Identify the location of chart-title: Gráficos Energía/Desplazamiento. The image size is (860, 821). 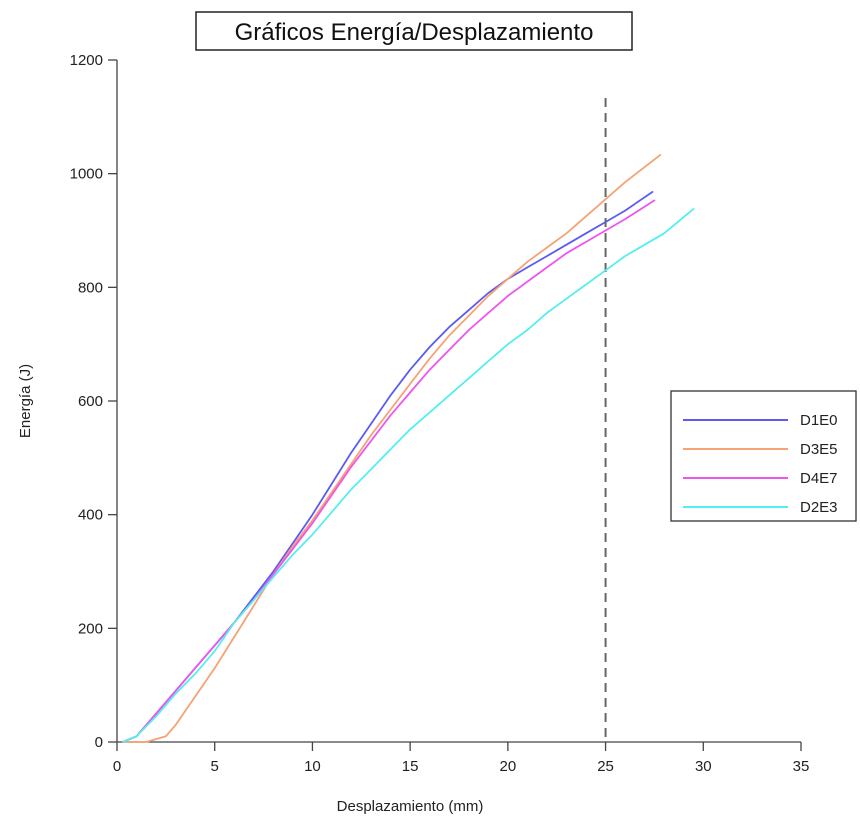
(414, 32).